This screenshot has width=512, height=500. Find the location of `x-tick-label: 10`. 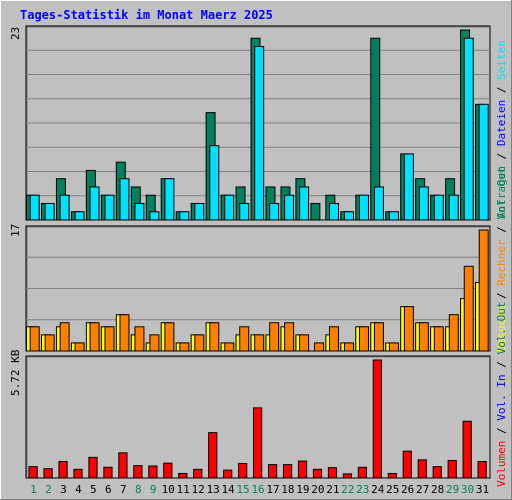

x-tick-label: 10 is located at coordinates (168, 489).